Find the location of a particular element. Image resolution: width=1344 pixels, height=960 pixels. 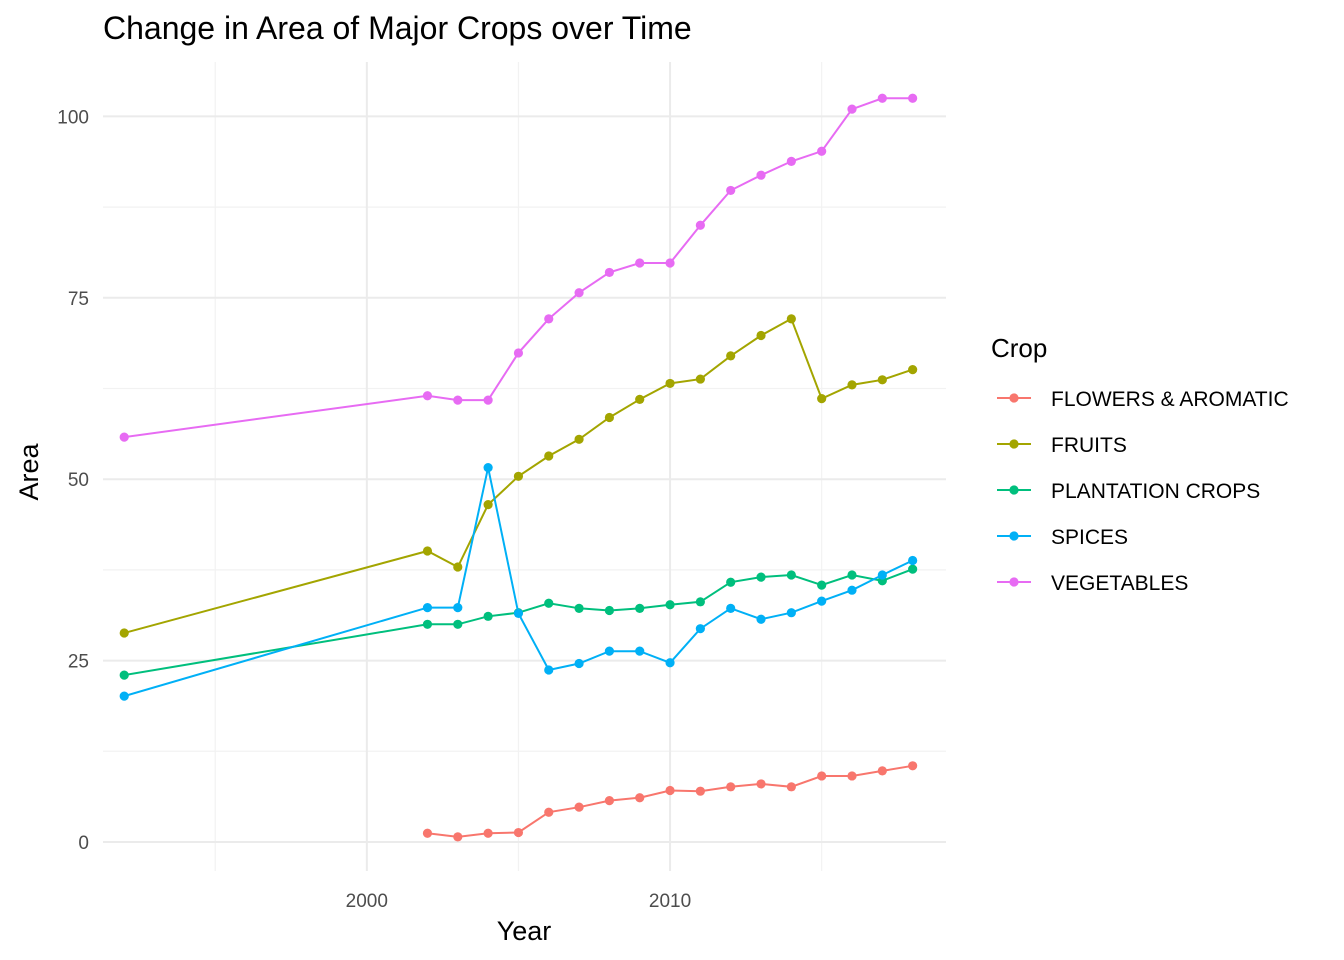

chart-title: Change in Area of Major Crops over Time is located at coordinates (397, 28).